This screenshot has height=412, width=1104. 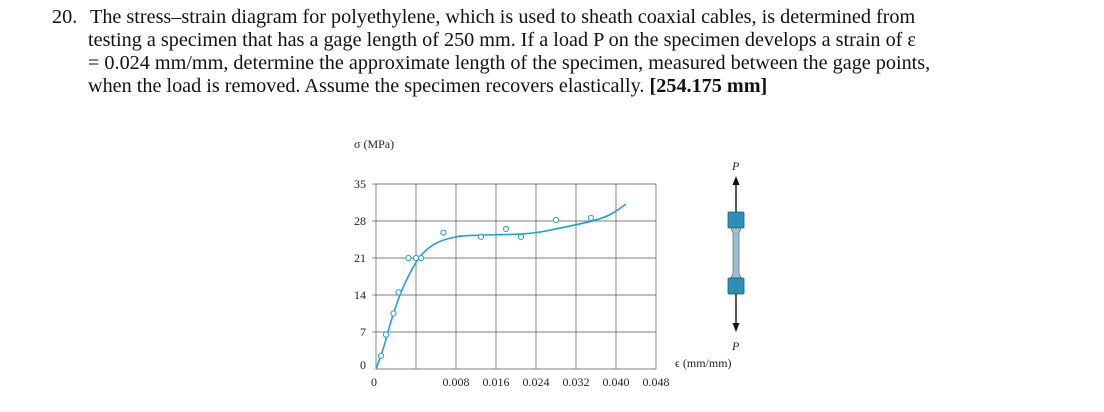 I want to click on answer-text: [254.175 mm], so click(x=708, y=86).